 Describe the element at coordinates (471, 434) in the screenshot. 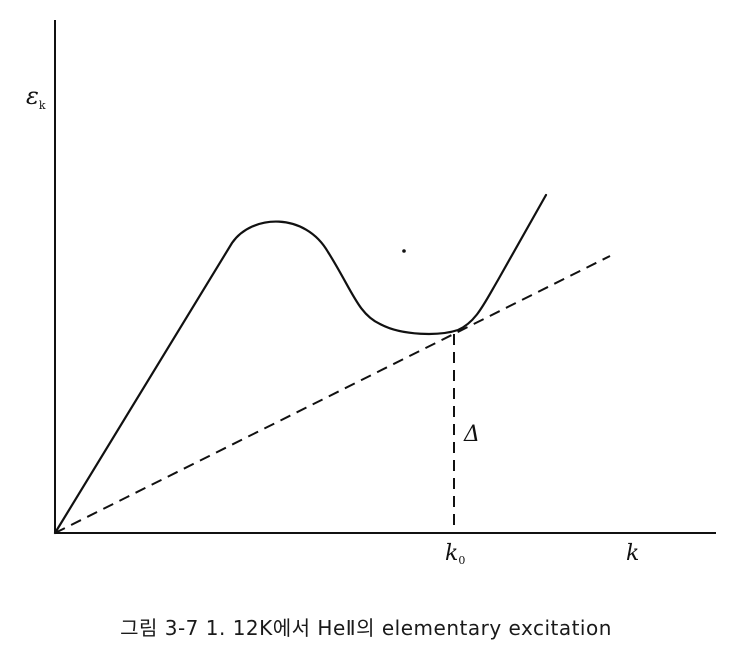

I see `gap-label: Δ` at that location.